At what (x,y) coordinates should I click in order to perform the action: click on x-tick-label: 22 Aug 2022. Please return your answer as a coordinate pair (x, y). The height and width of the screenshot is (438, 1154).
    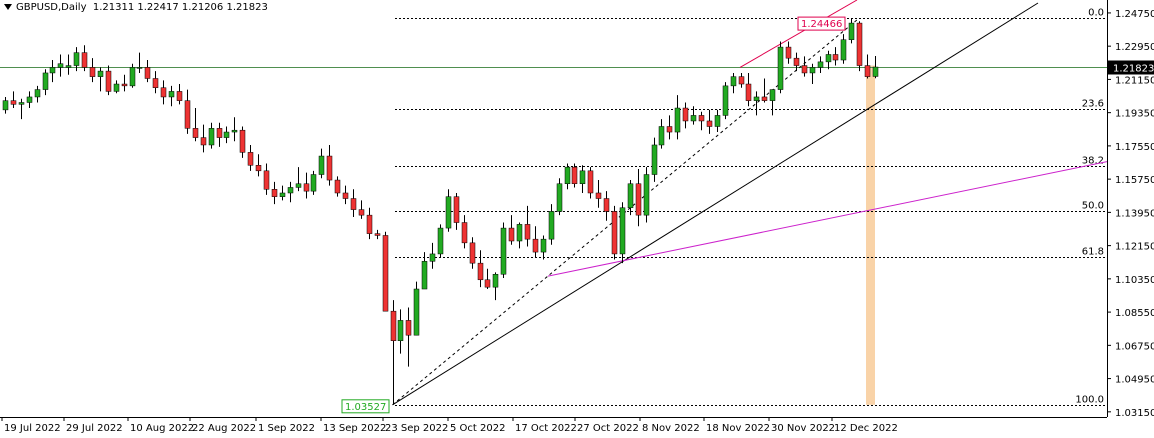
    Looking at the image, I should click on (224, 428).